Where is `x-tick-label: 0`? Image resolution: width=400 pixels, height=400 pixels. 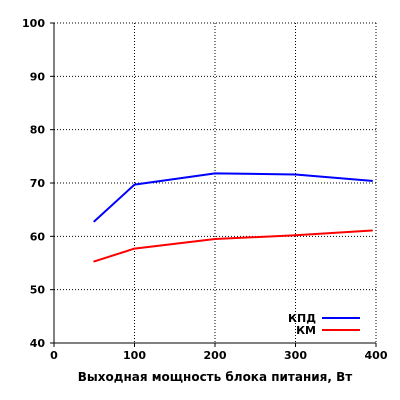 x-tick-label: 0 is located at coordinates (54, 355).